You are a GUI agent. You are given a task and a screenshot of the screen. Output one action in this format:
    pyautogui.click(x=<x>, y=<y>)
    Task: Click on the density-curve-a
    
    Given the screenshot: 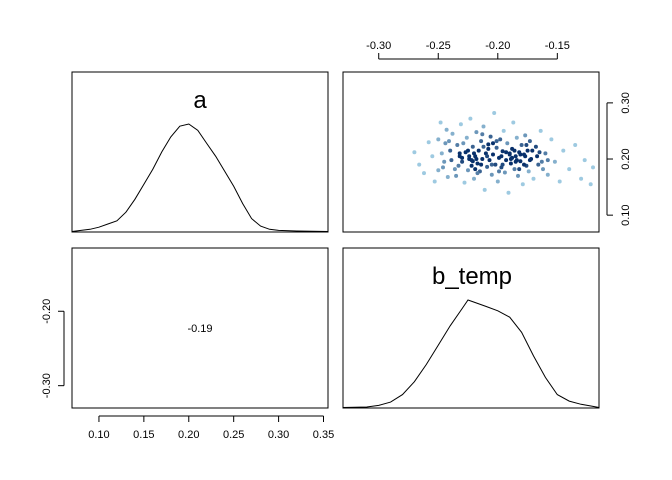 What is the action you would take?
    pyautogui.click(x=200, y=177)
    